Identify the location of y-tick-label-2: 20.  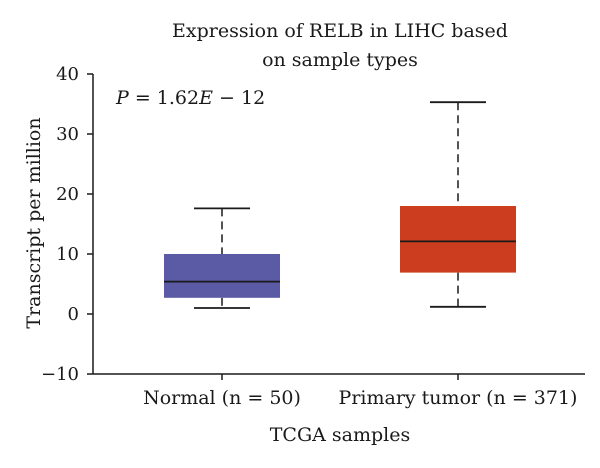
(67, 194).